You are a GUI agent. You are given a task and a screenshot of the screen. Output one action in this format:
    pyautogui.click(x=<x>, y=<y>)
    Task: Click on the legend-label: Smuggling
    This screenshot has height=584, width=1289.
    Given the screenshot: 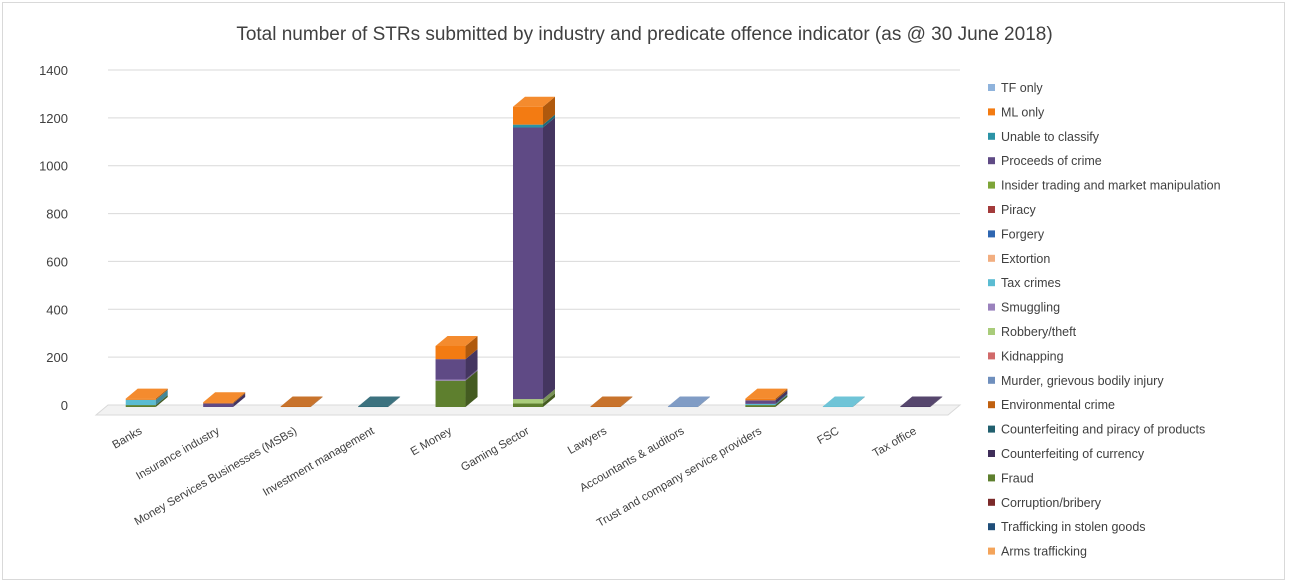 What is the action you would take?
    pyautogui.click(x=1030, y=308)
    